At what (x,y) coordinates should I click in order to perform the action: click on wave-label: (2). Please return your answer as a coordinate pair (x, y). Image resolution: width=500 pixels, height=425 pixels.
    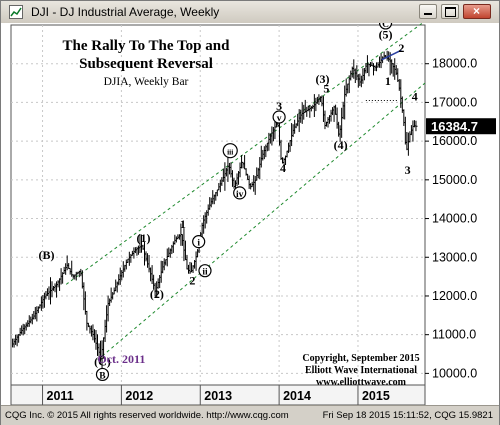
    Looking at the image, I should click on (157, 294).